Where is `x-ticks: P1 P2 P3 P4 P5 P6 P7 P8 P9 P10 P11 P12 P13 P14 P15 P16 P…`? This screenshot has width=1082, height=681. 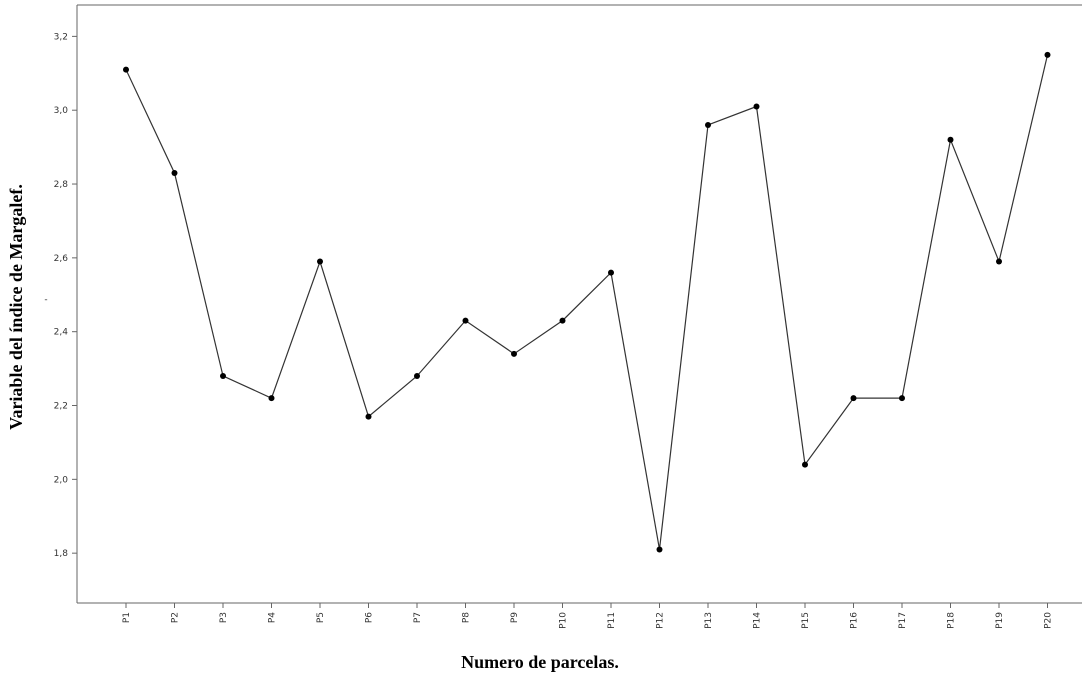
x-ticks: P1 P2 P3 P4 P5 P6 P7 P8 P9 P10 P11 P12 P13 P14 P15 P16 P… is located at coordinates (588, 616).